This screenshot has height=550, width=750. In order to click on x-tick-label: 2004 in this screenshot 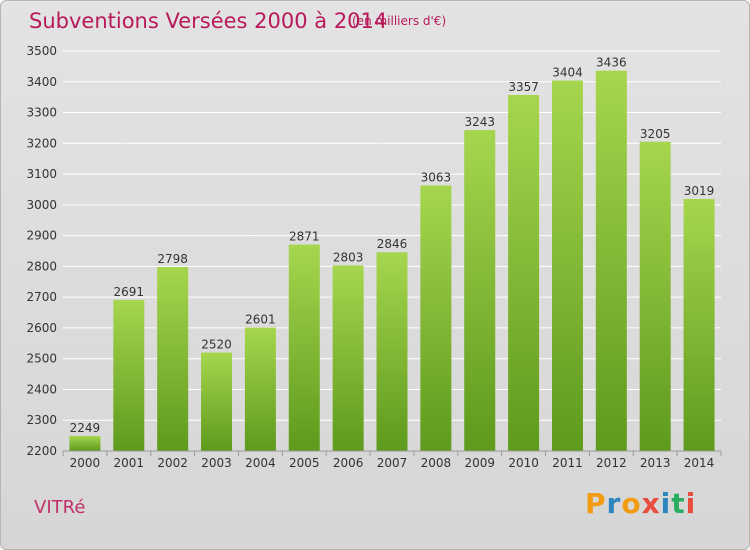, I will do `click(260, 463)`.